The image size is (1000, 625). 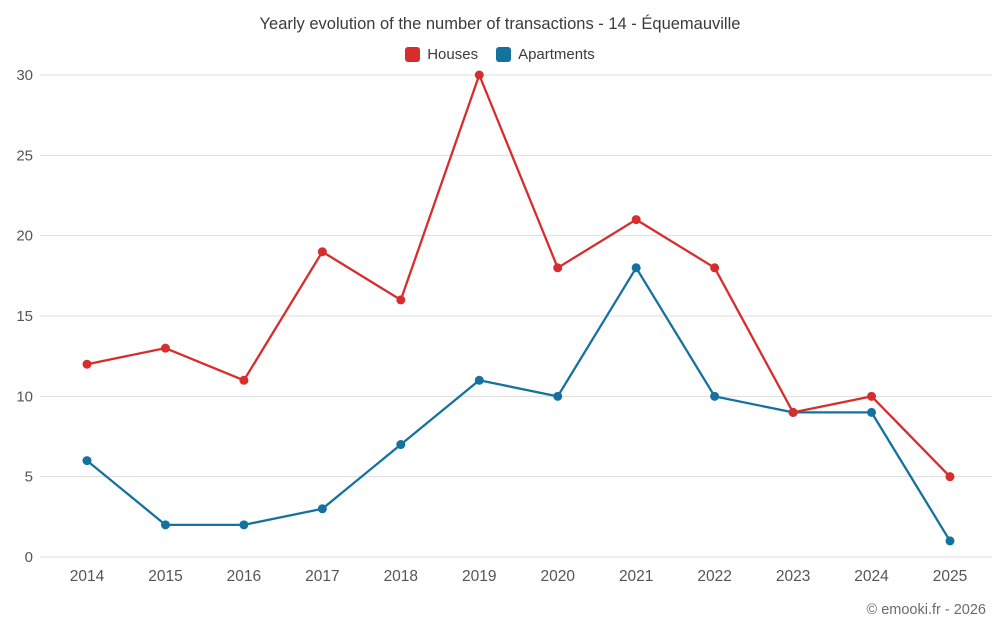 I want to click on houses-point-2015, so click(x=165, y=348).